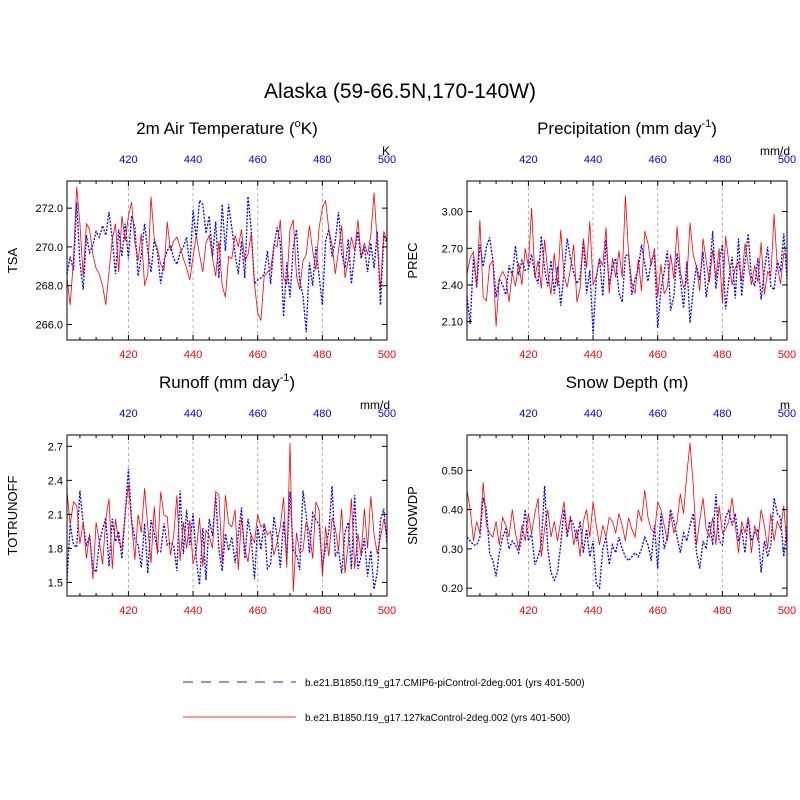 The image size is (800, 800). What do you see at coordinates (785, 405) in the screenshot?
I see `top-unit-label: m` at bounding box center [785, 405].